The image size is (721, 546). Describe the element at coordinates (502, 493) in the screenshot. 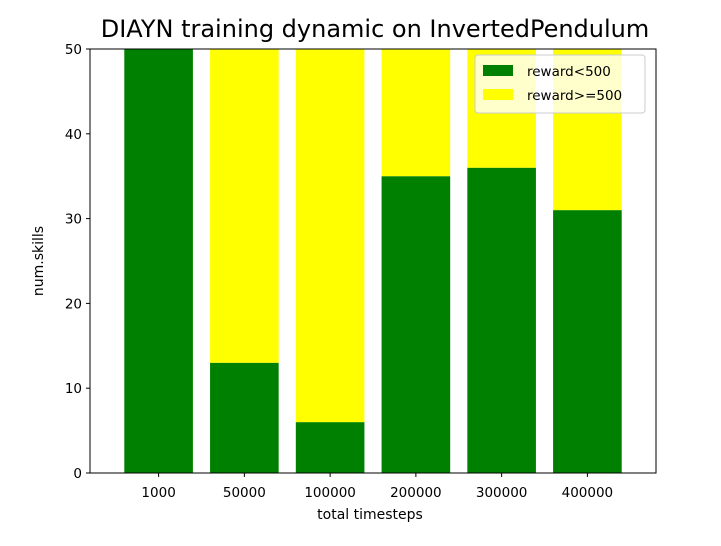

I see `x-tick-label: 300000` at that location.